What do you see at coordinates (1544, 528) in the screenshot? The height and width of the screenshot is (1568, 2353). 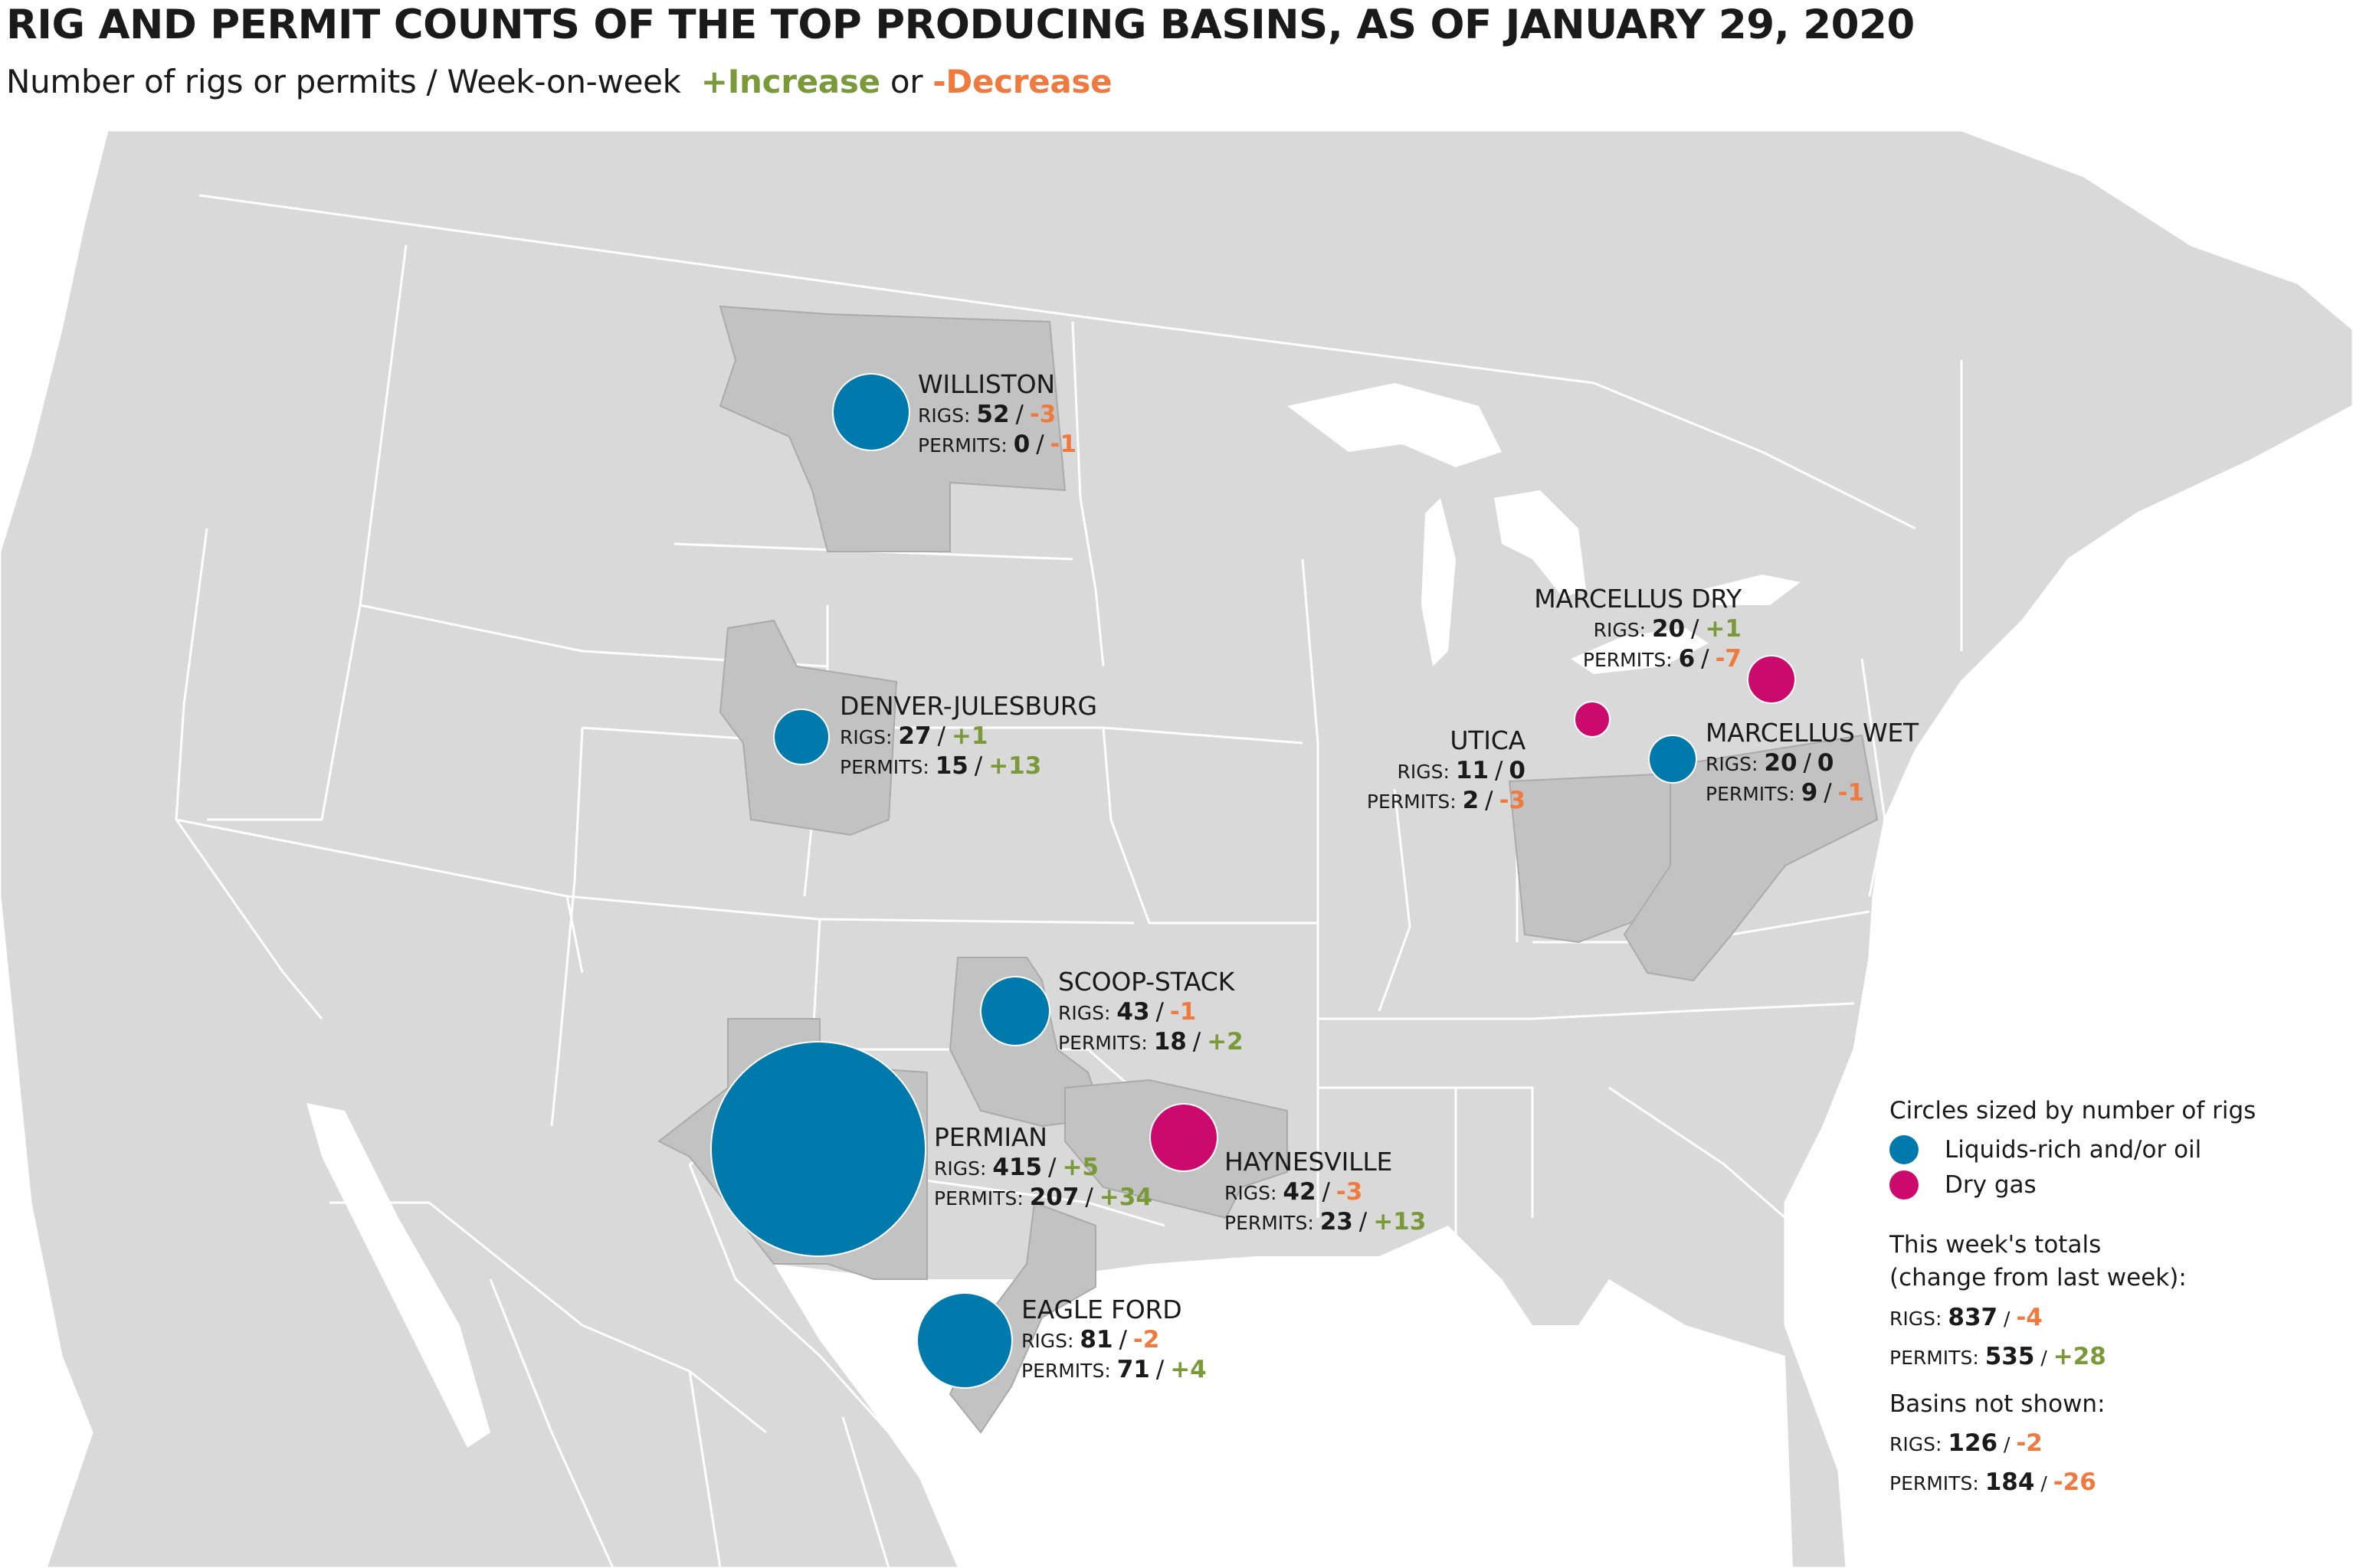 I see `great-lakes` at bounding box center [1544, 528].